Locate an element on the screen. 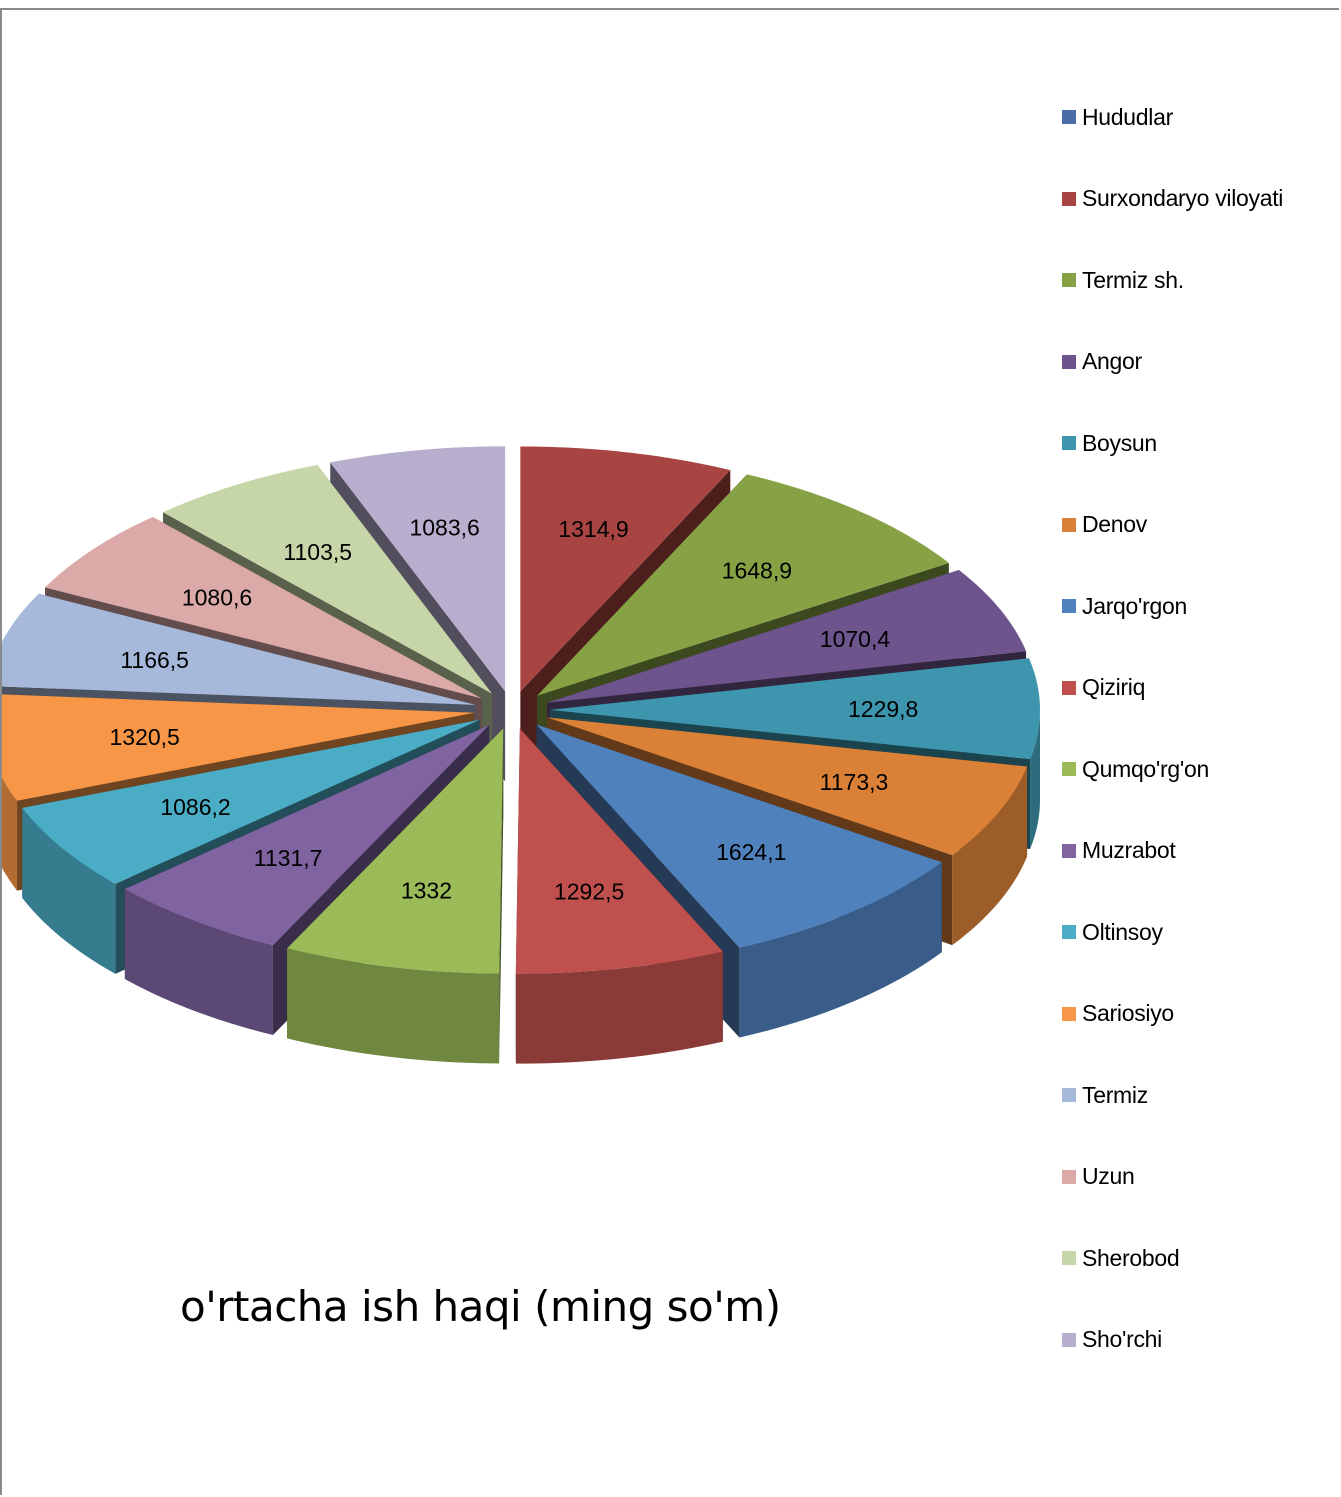 The width and height of the screenshot is (1341, 1497). legend-item: Sariosiyo is located at coordinates (1118, 1014).